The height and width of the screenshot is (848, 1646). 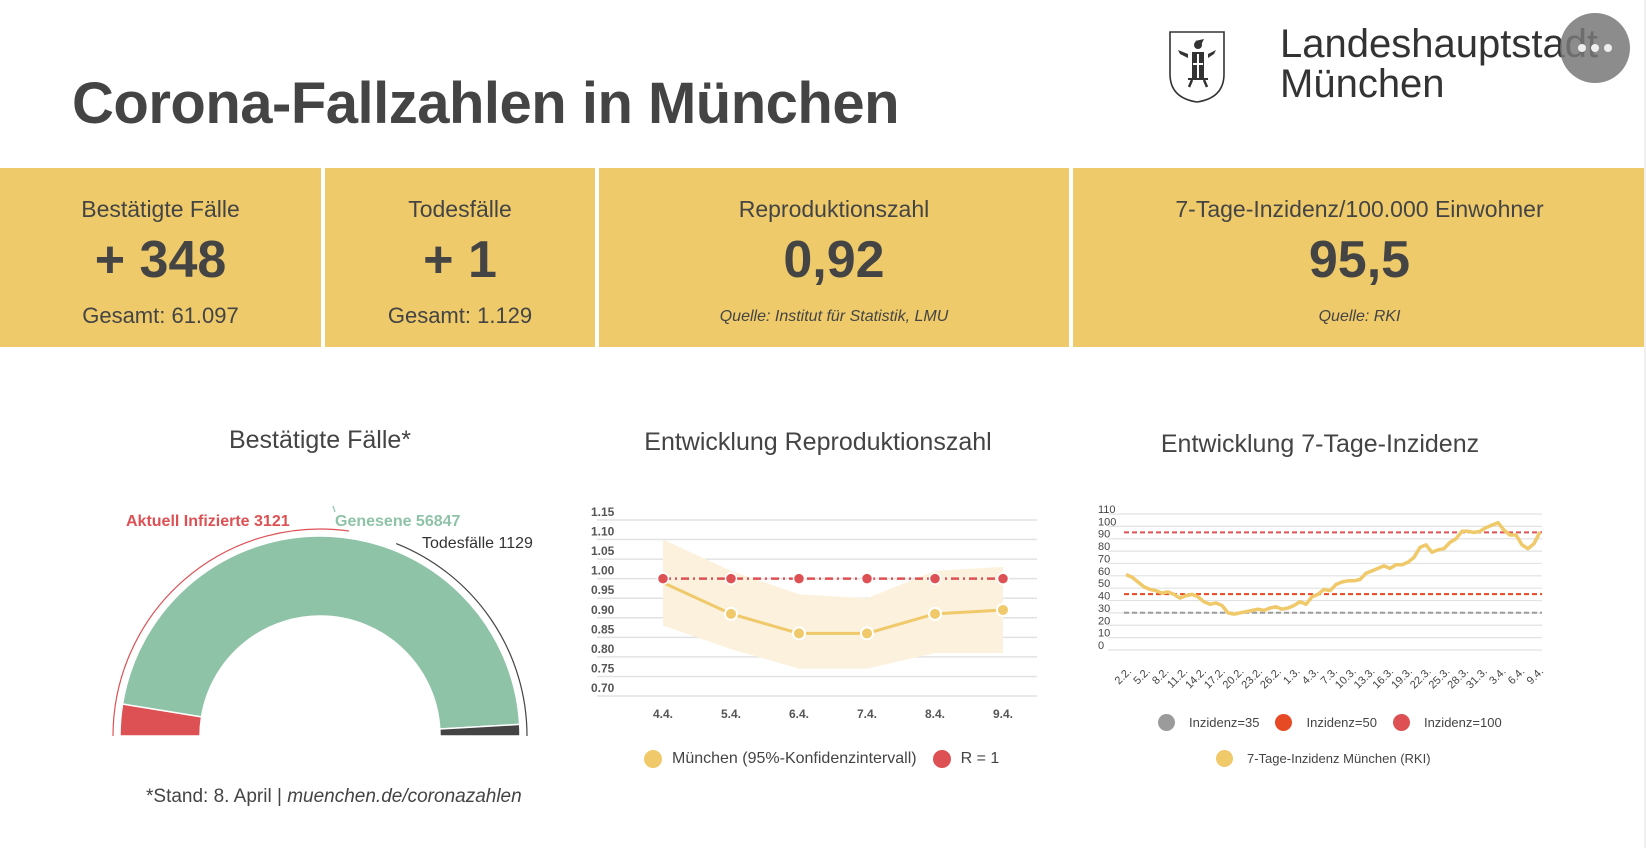 What do you see at coordinates (486, 103) in the screenshot?
I see `page-title: Corona-Fallzahlen in München` at bounding box center [486, 103].